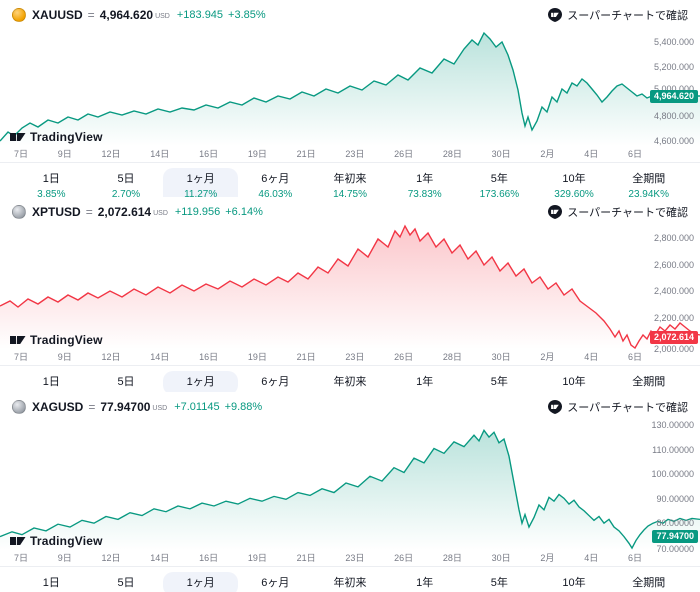 The height and width of the screenshot is (592, 700). I want to click on range-percent: 73.83%, so click(424, 193).